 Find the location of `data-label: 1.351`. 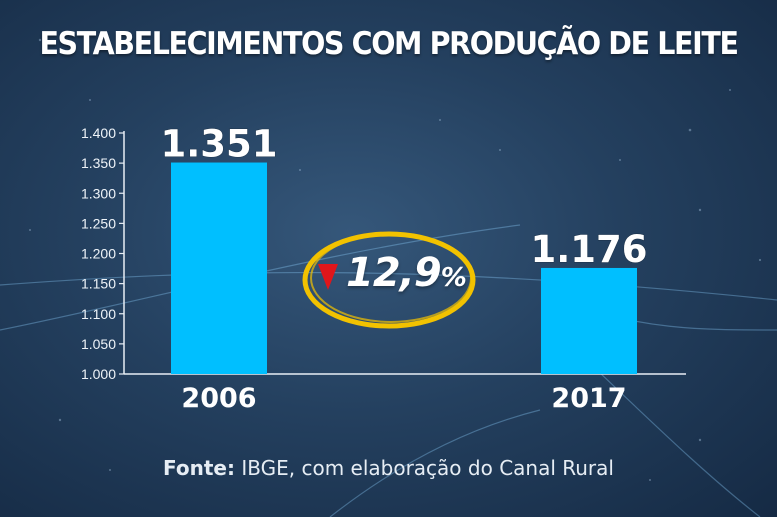

data-label: 1.351 is located at coordinates (218, 144).